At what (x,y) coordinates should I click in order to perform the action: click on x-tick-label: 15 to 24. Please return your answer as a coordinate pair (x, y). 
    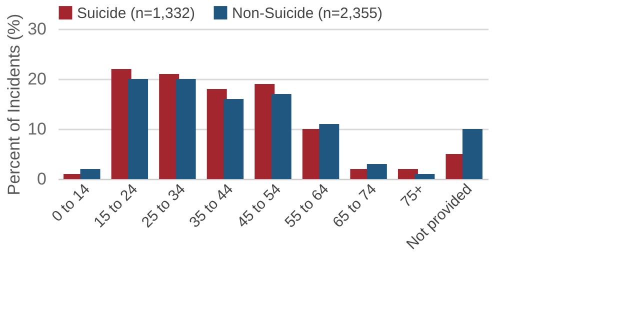
    Looking at the image, I should click on (115, 206).